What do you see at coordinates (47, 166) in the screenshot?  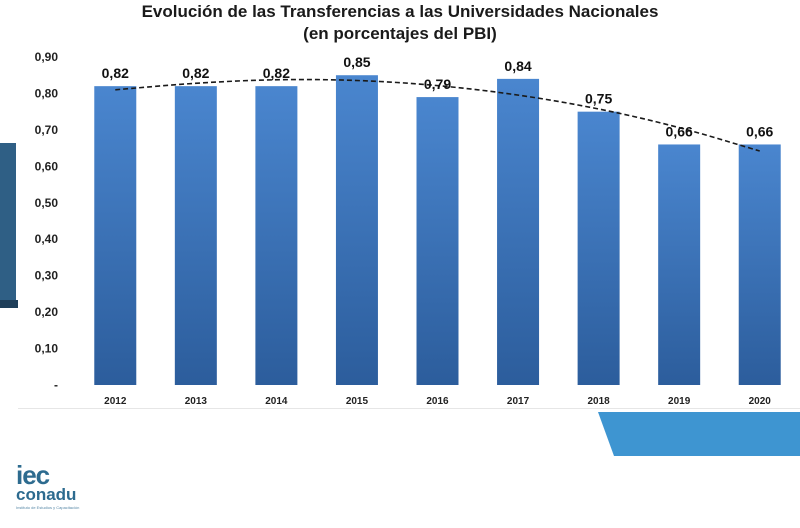 I see `y-tick-label: 0,60` at bounding box center [47, 166].